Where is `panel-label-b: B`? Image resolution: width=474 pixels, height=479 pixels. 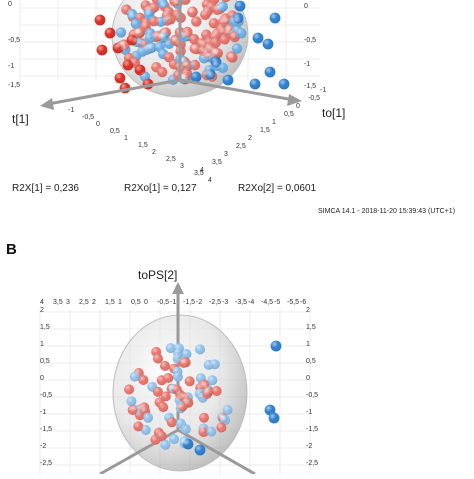 panel-label-b: B is located at coordinates (11, 249).